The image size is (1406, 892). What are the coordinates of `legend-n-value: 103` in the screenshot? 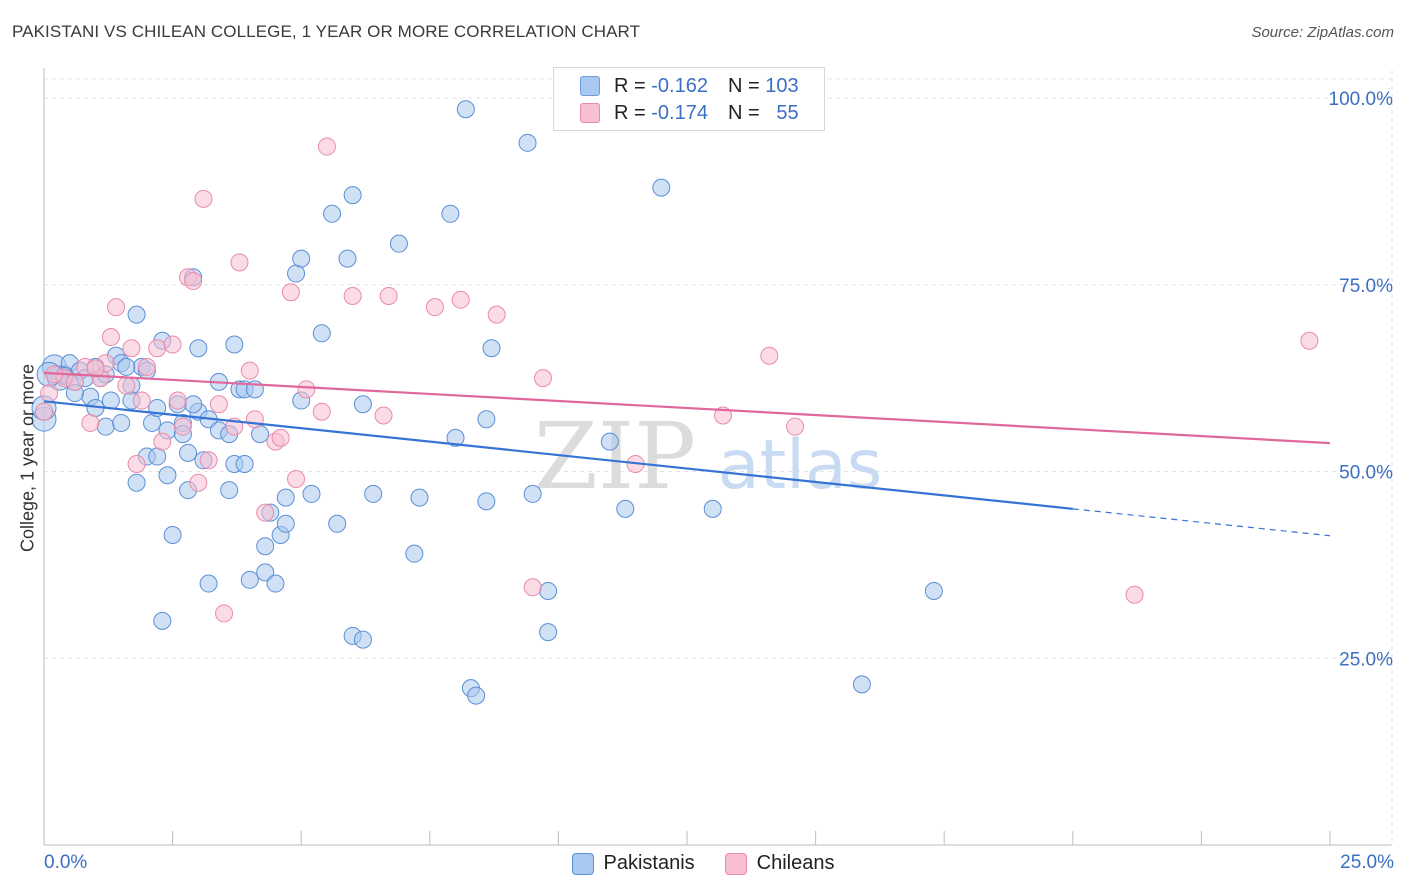 It's located at (782, 85).